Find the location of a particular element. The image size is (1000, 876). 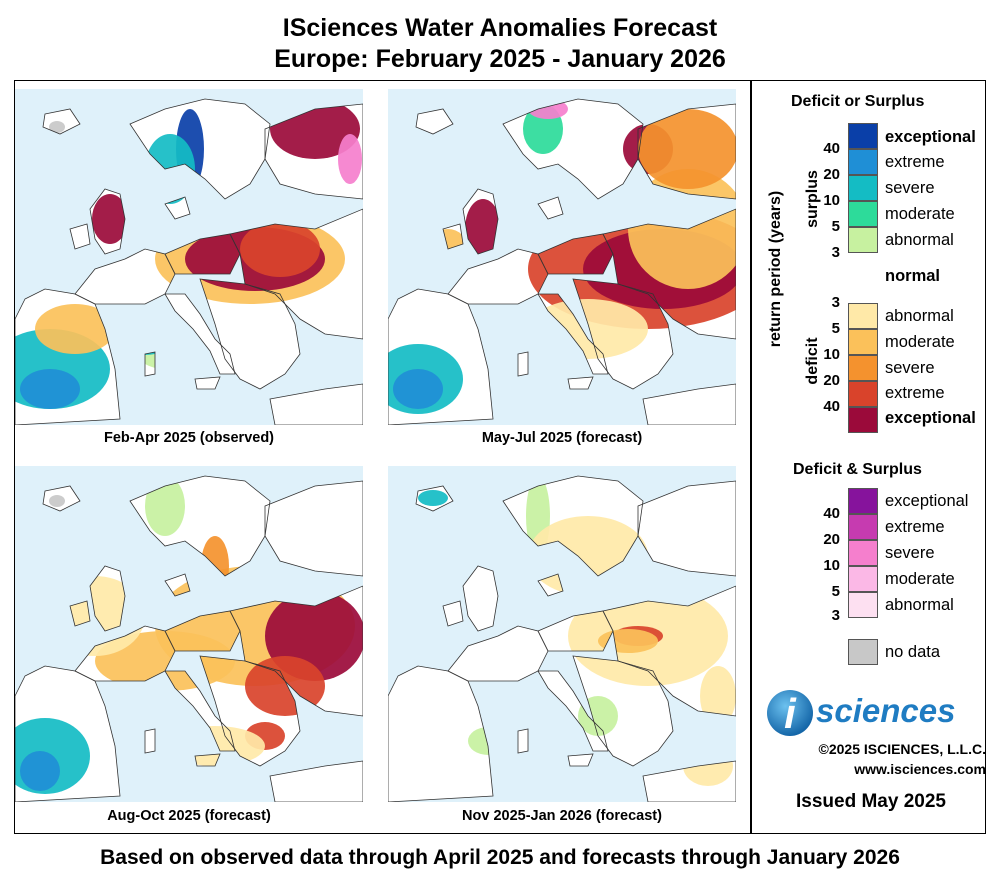

label-deficit-exceptional: exceptional is located at coordinates (930, 418).